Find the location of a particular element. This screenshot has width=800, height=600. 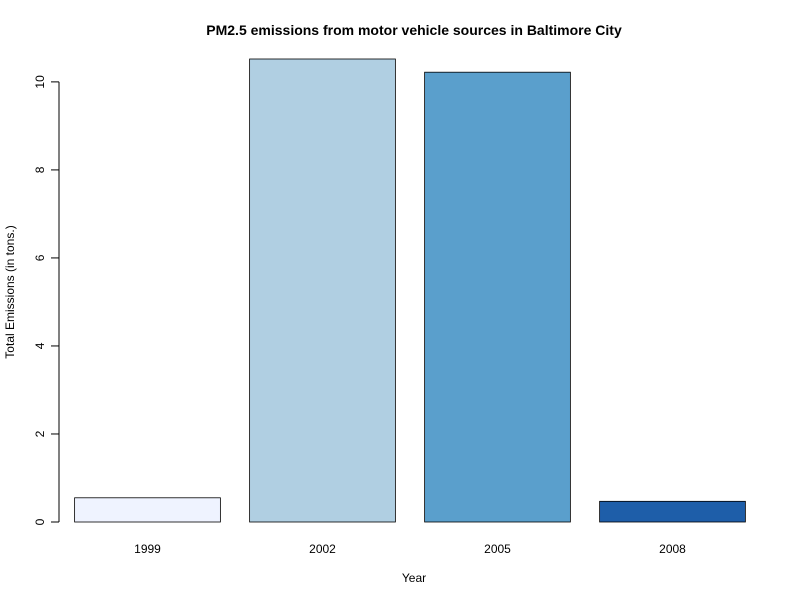

x-axis-label: Year is located at coordinates (414, 578).